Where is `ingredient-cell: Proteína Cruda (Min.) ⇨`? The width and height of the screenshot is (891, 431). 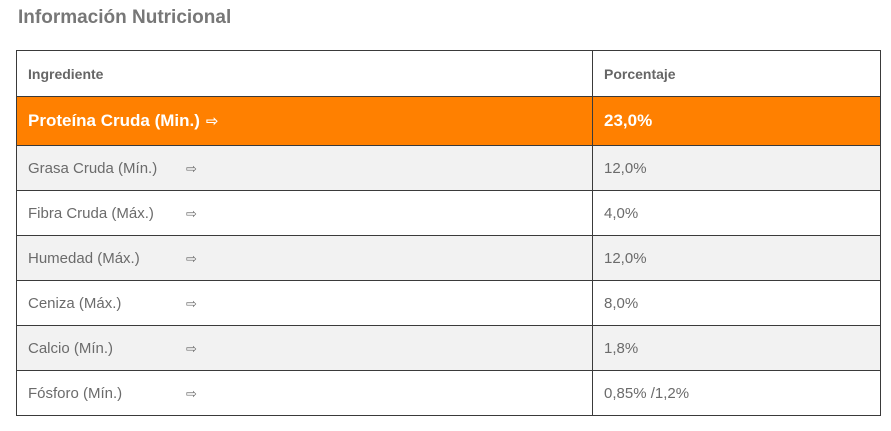
ingredient-cell: Proteína Cruda (Min.) ⇨ is located at coordinates (304, 121).